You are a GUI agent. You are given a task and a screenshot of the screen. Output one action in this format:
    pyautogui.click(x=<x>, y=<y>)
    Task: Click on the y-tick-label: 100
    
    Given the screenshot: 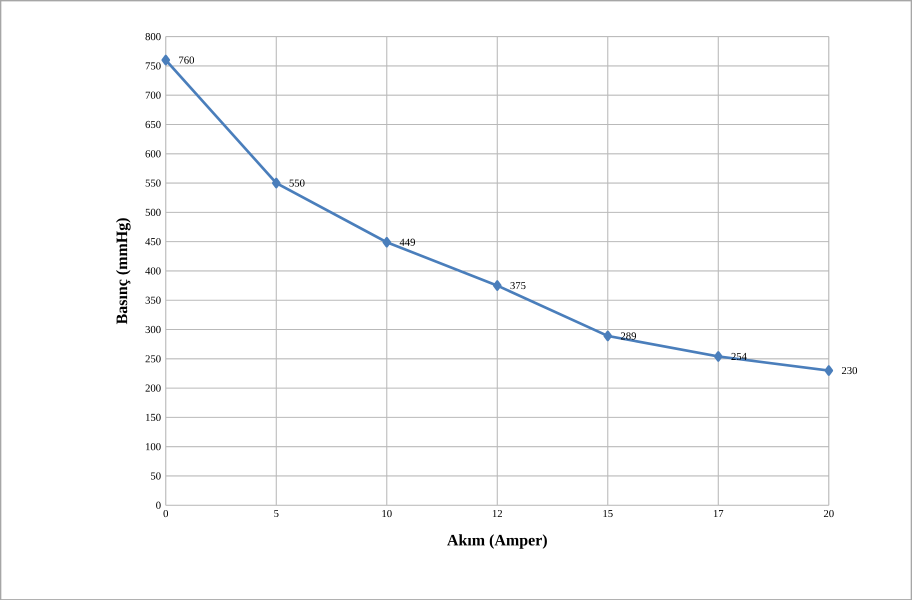 What is the action you would take?
    pyautogui.click(x=153, y=446)
    